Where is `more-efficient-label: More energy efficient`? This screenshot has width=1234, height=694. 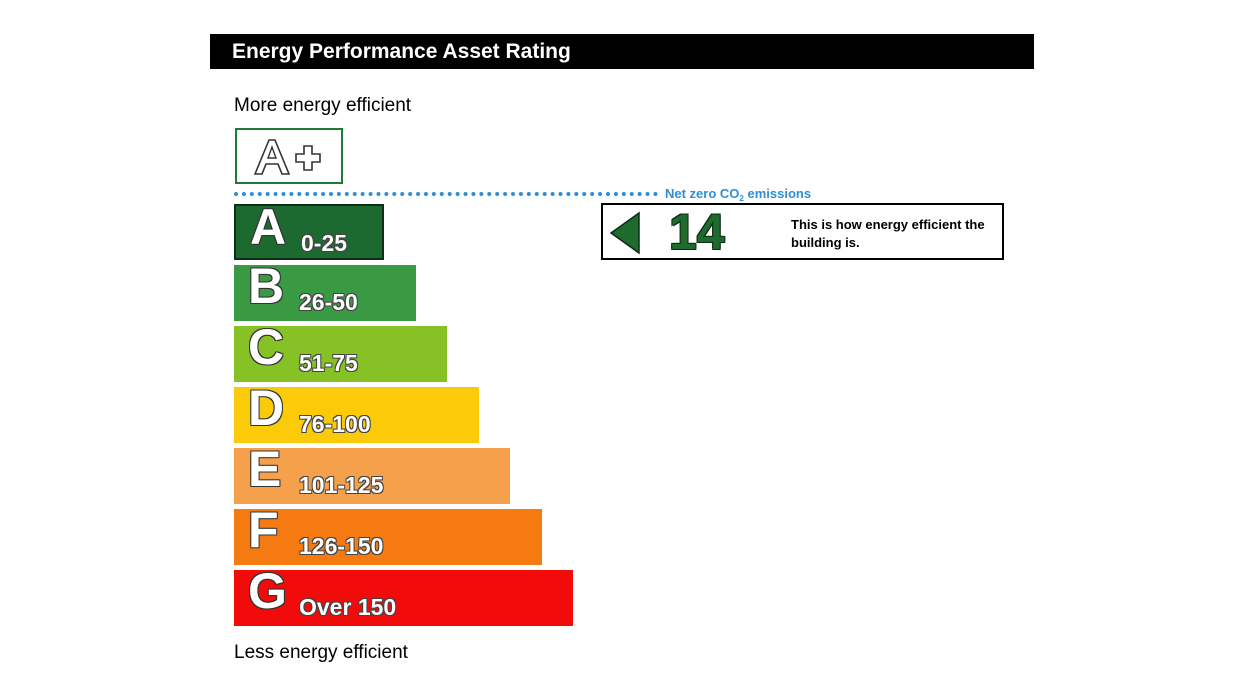 more-efficient-label: More energy efficient is located at coordinates (323, 105).